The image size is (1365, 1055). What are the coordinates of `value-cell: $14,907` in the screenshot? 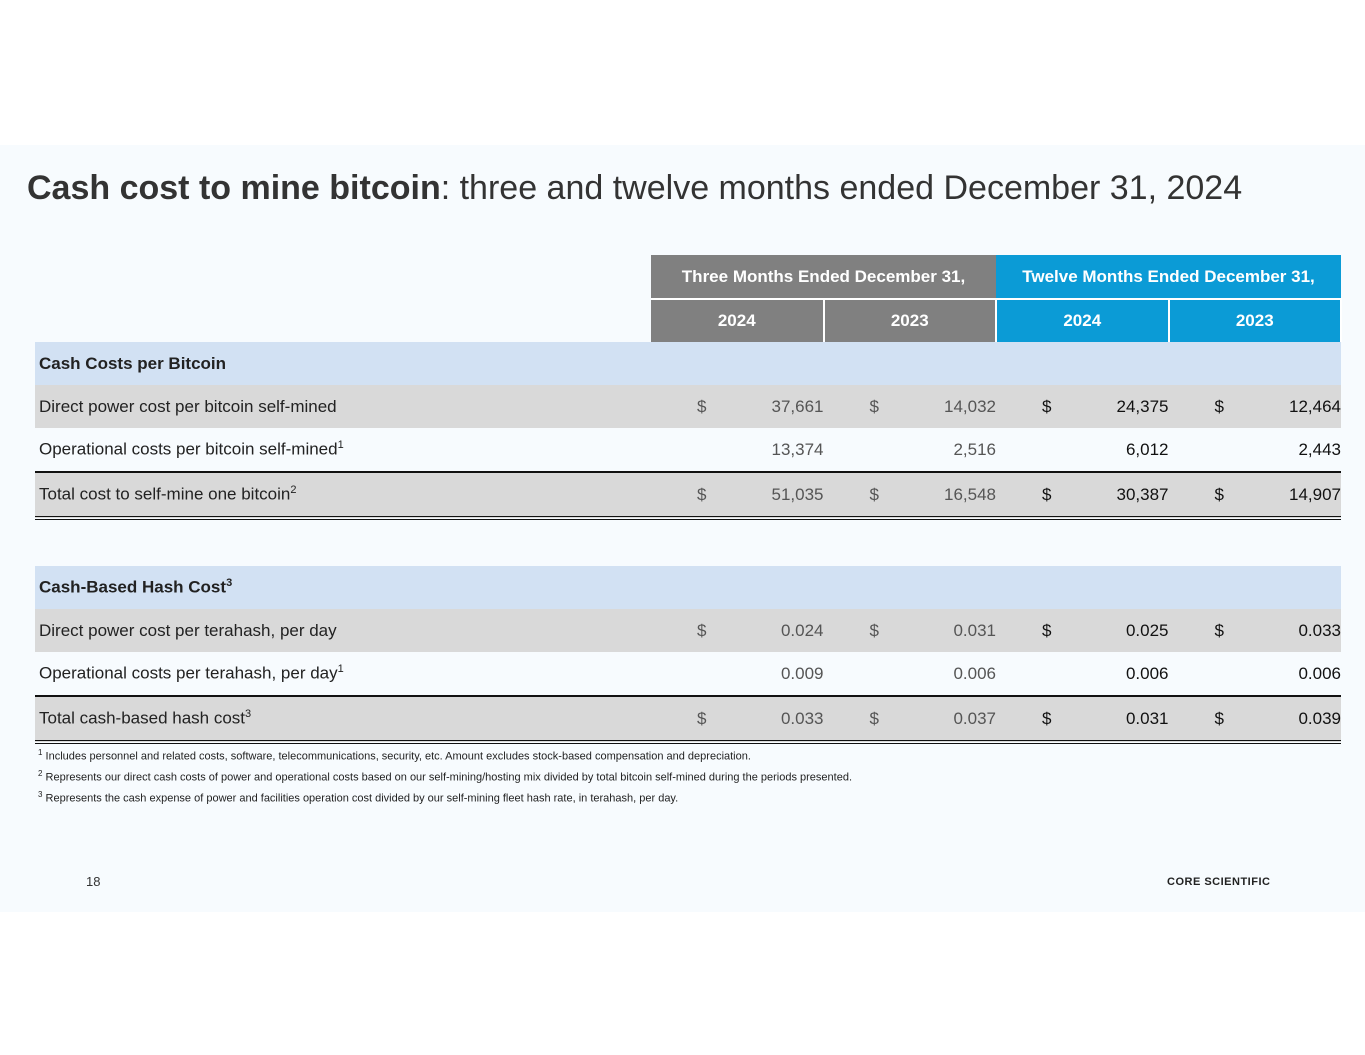 It's located at (1255, 495).